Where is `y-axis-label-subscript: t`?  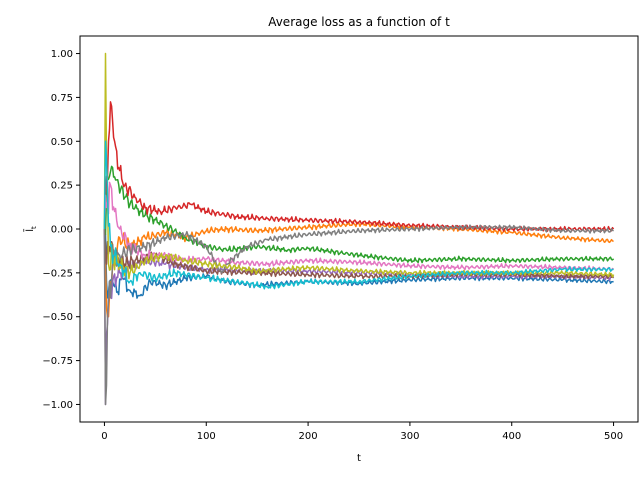
y-axis-label-subscript: t is located at coordinates (34, 227).